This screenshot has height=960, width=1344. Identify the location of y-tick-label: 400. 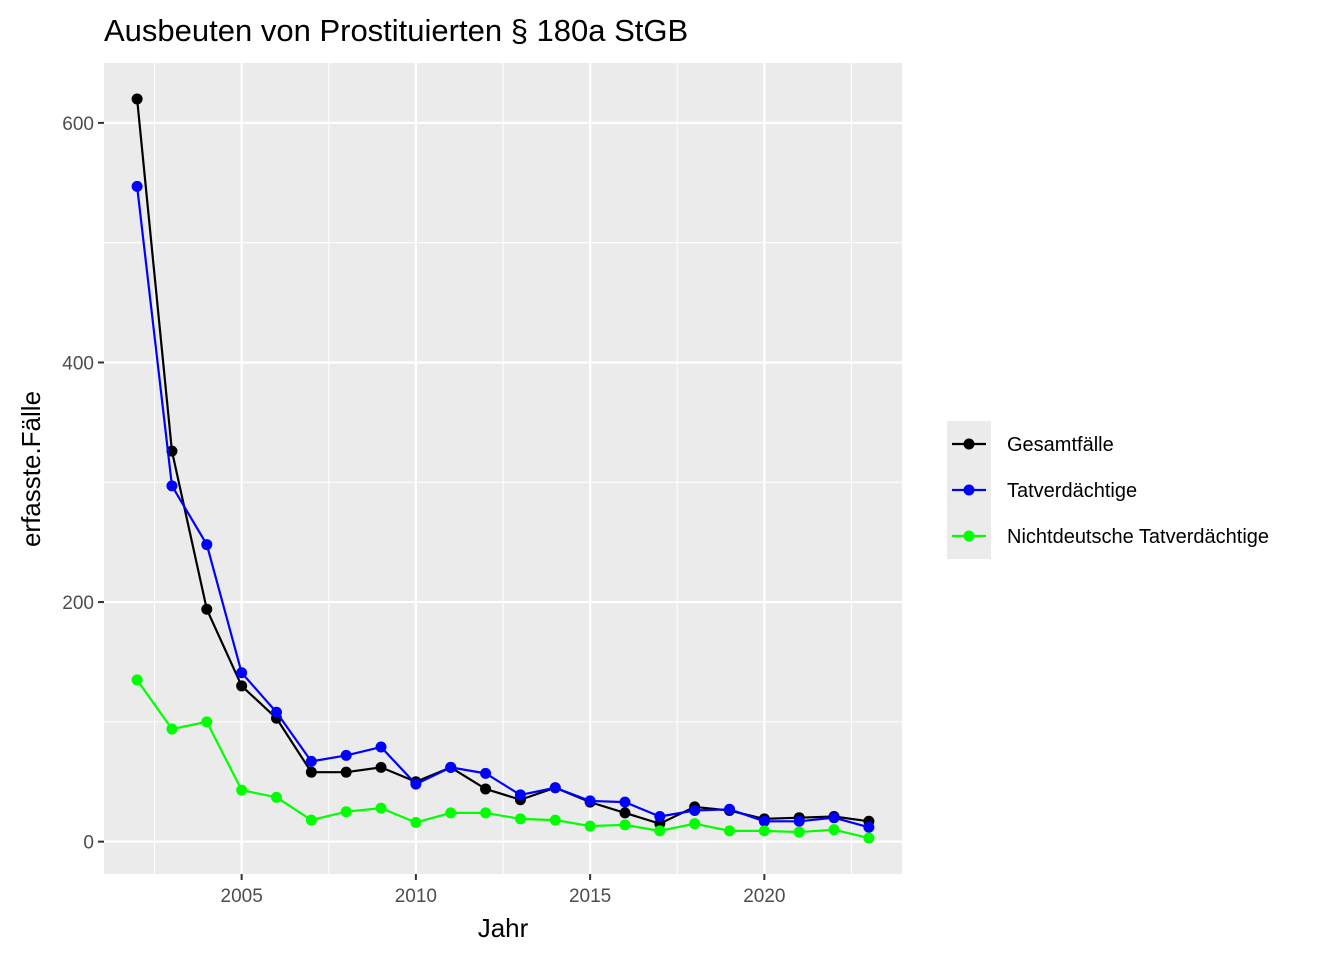
(78, 363).